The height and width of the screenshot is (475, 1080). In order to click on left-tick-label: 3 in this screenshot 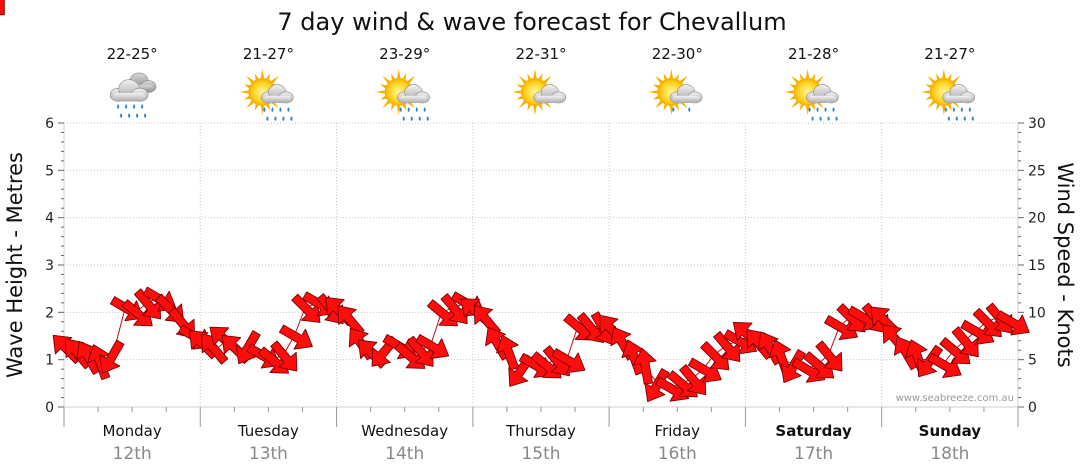, I will do `click(49, 266)`.